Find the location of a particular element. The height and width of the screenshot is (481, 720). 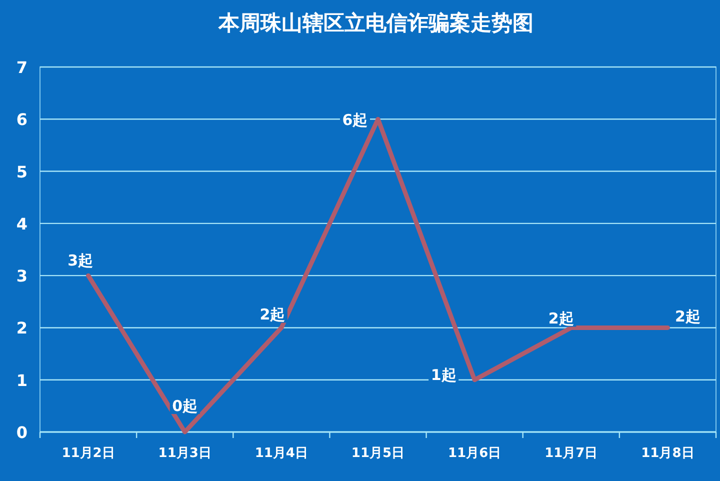

x-tick-label: 11月5日 is located at coordinates (378, 453).